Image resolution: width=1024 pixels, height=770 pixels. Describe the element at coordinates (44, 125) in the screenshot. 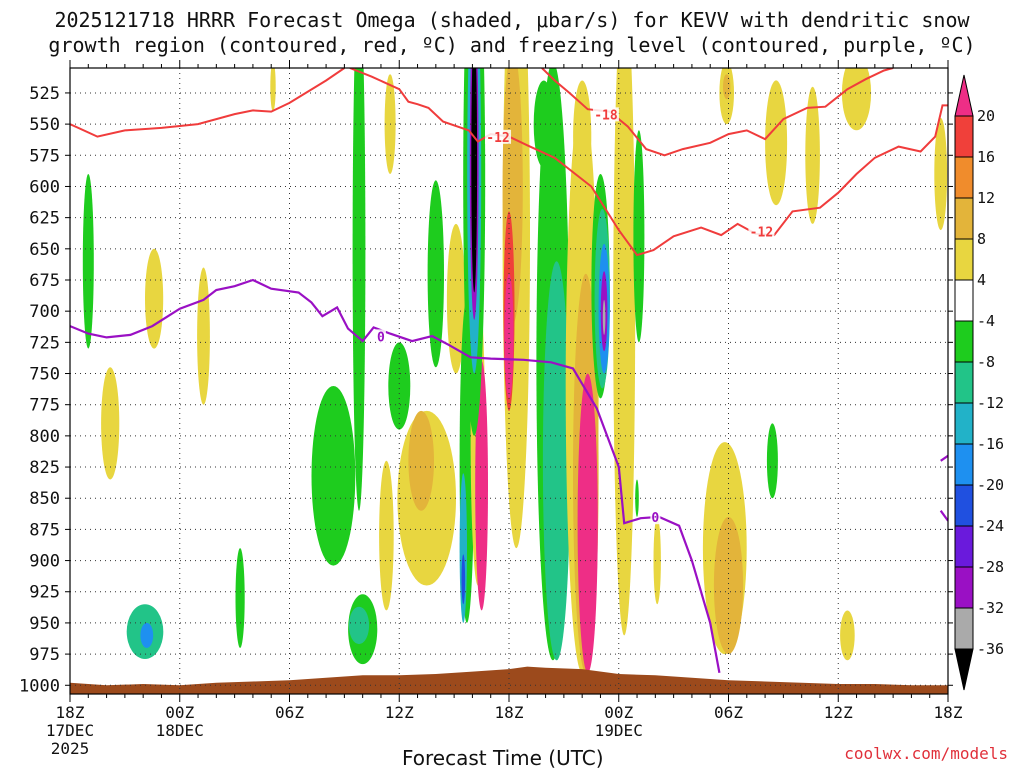

I see `y-tick-label: 550` at that location.